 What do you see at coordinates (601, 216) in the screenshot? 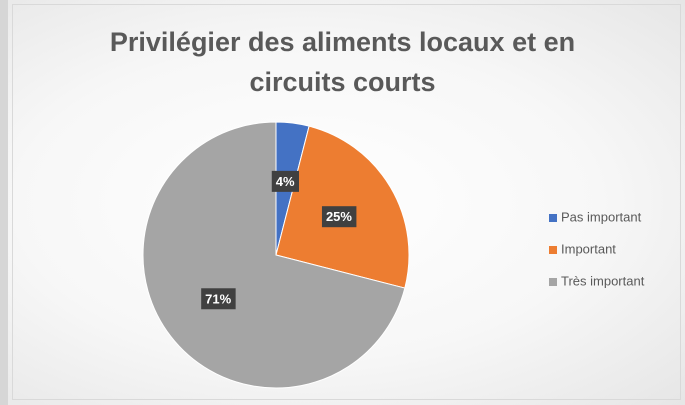
I see `legend-label: Pas important` at bounding box center [601, 216].